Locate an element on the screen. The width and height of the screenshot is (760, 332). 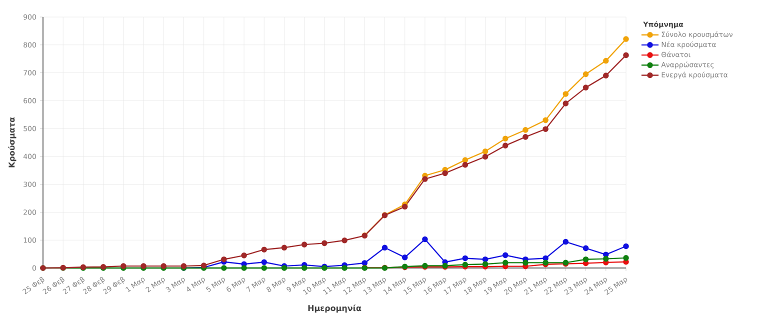
y-axis-title: Κρούσματα is located at coordinates (12, 142).